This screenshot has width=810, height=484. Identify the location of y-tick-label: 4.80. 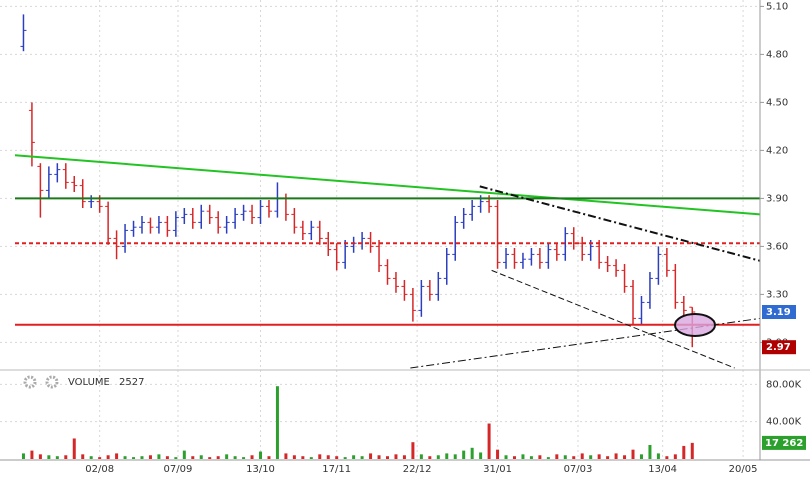
(777, 54).